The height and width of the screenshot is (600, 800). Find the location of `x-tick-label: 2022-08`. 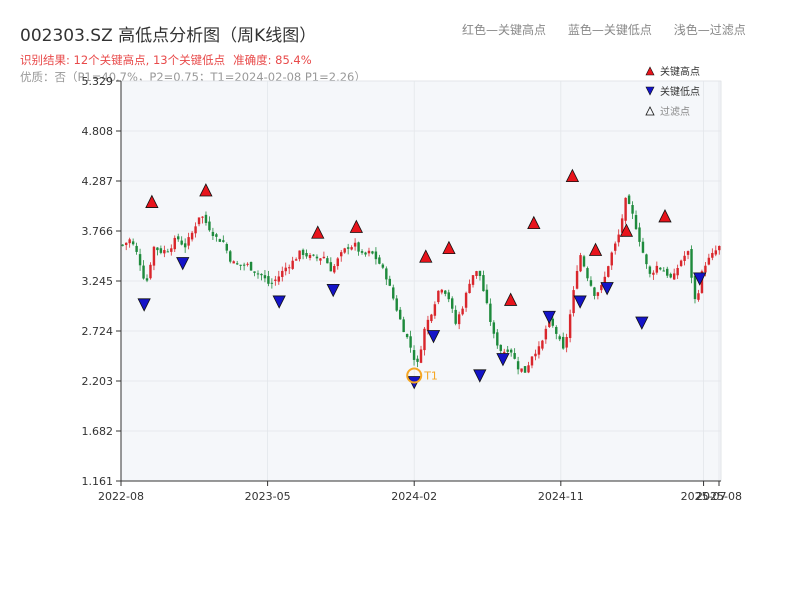

x-tick-label: 2022-08 is located at coordinates (121, 496).